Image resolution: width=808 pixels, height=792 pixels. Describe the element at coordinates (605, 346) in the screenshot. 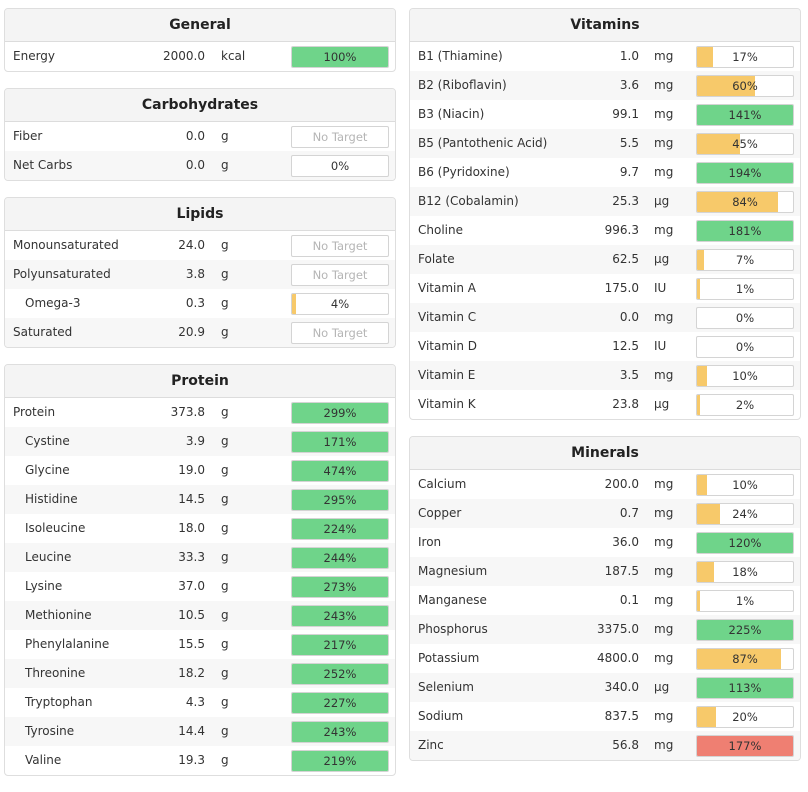

I see `nutrient-row-vitamin-d: Vitamin D 12.5 IU 0%` at that location.